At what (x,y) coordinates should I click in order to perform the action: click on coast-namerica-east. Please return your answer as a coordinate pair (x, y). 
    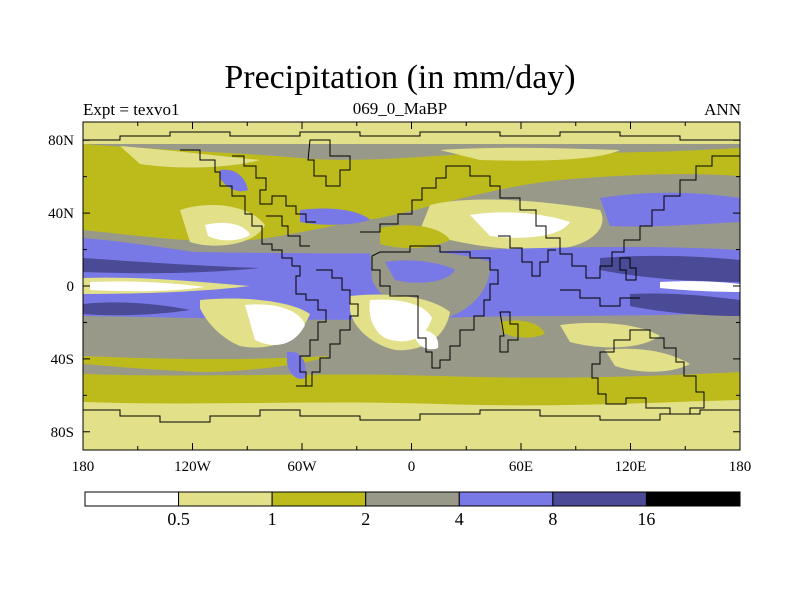
    Looking at the image, I should click on (288, 231).